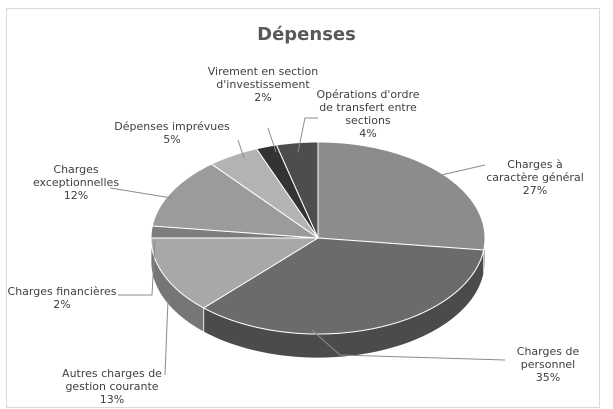  Describe the element at coordinates (548, 377) in the screenshot. I see `value-label: 35%` at that location.